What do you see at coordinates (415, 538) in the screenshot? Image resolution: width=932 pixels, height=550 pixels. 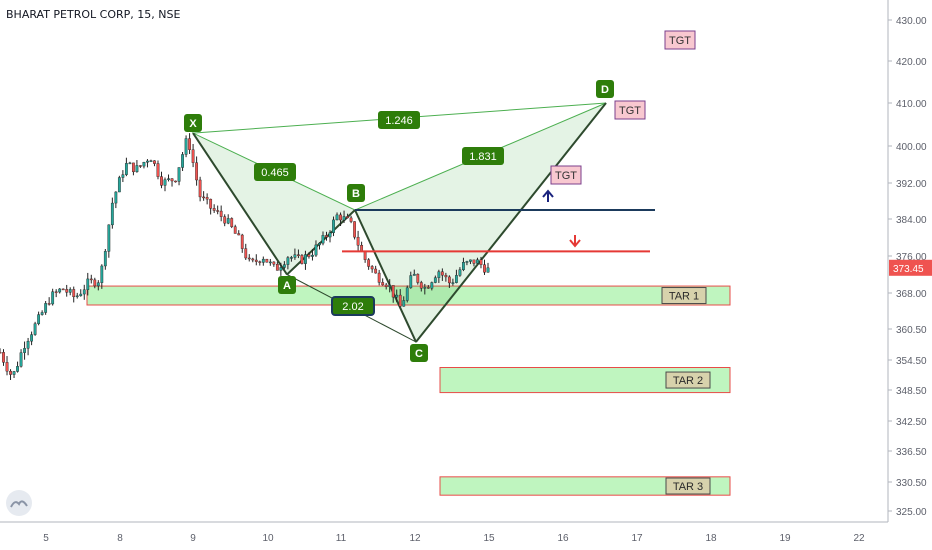 I see `time-tick-label: 12` at bounding box center [415, 538].